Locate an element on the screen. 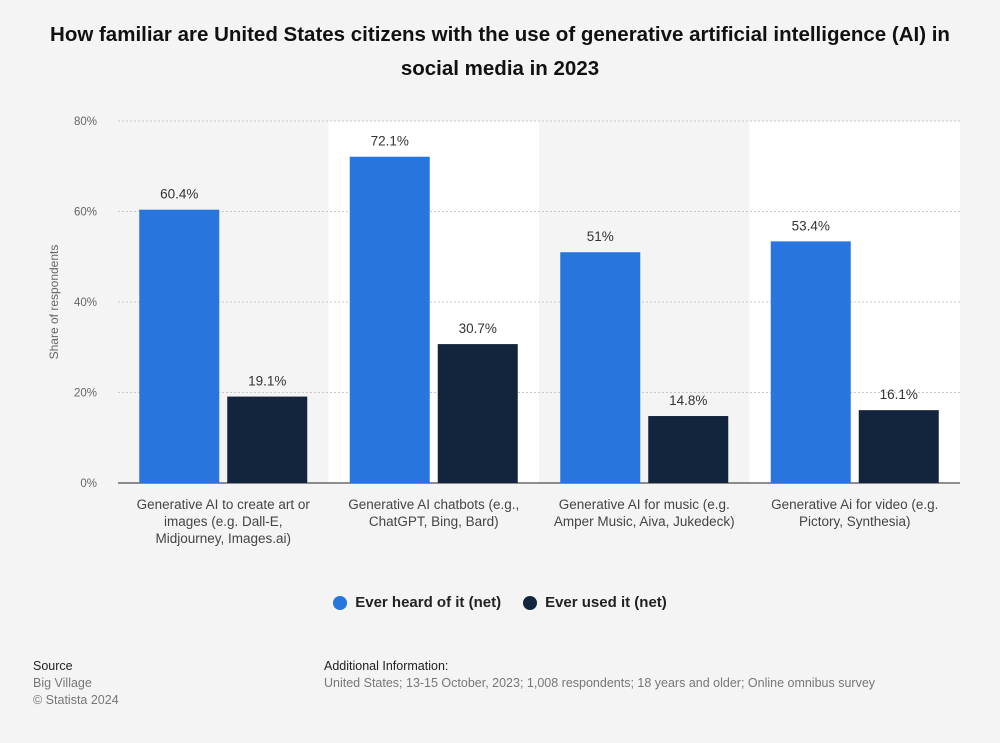  x-tick-label: Generative AI to create art or is located at coordinates (224, 504).